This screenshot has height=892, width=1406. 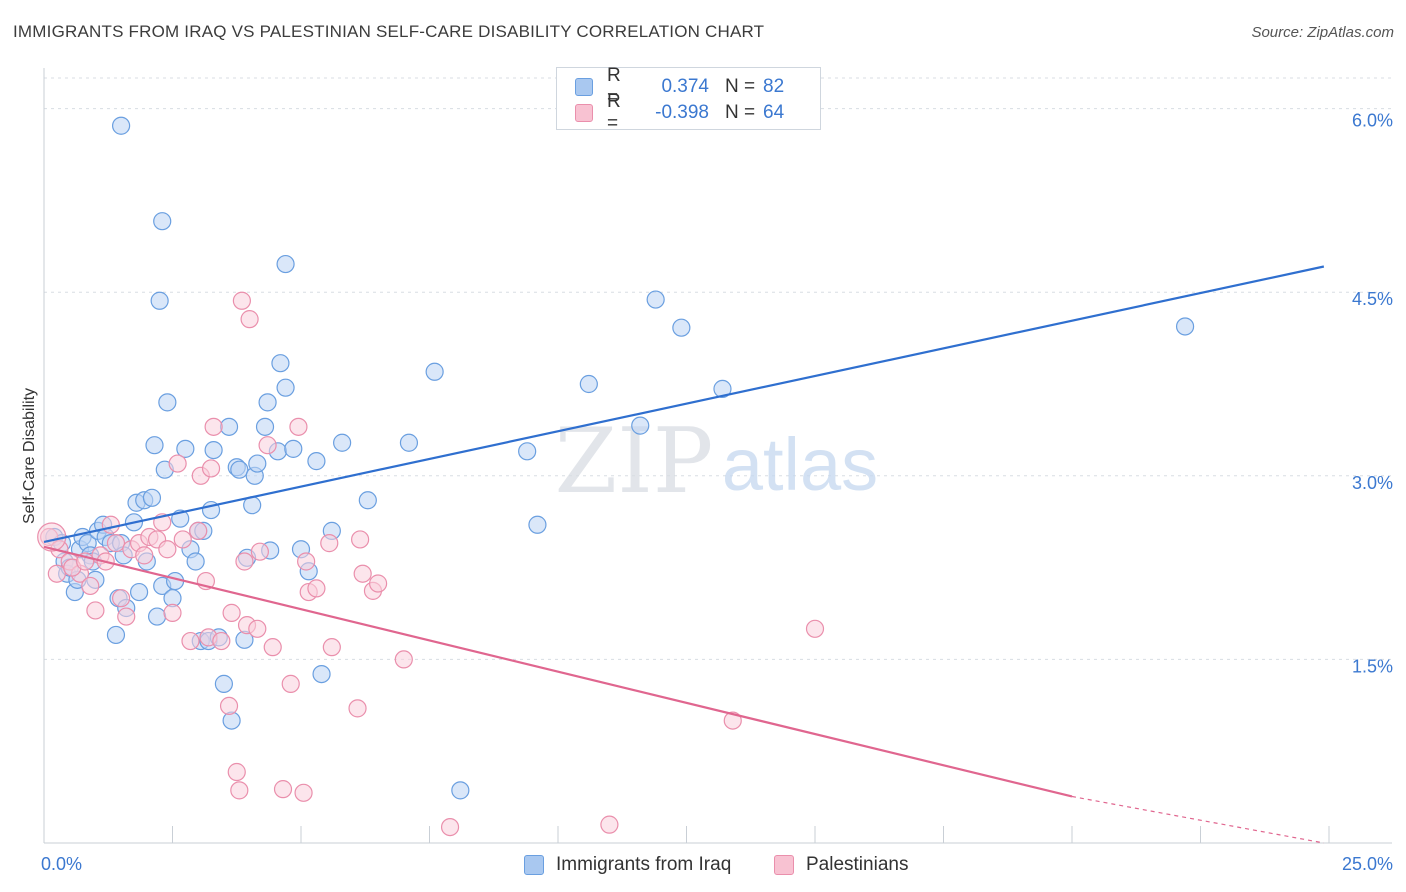 What do you see at coordinates (1322, 32) in the screenshot?
I see `chart-source: Source: ZipAtlas.com` at bounding box center [1322, 32].